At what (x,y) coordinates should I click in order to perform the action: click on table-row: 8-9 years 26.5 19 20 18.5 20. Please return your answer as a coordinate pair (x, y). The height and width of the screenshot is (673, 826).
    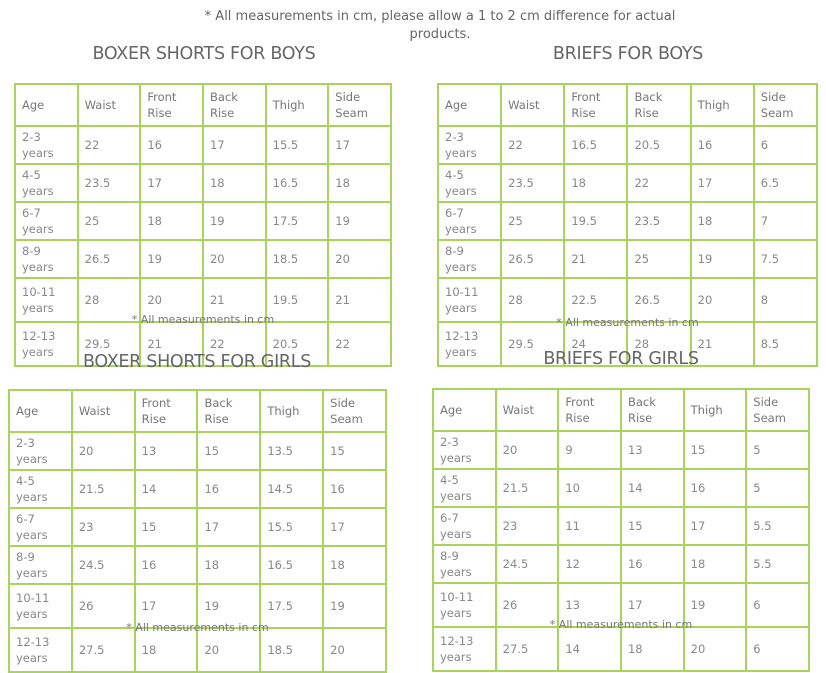
    Looking at the image, I should click on (203, 259).